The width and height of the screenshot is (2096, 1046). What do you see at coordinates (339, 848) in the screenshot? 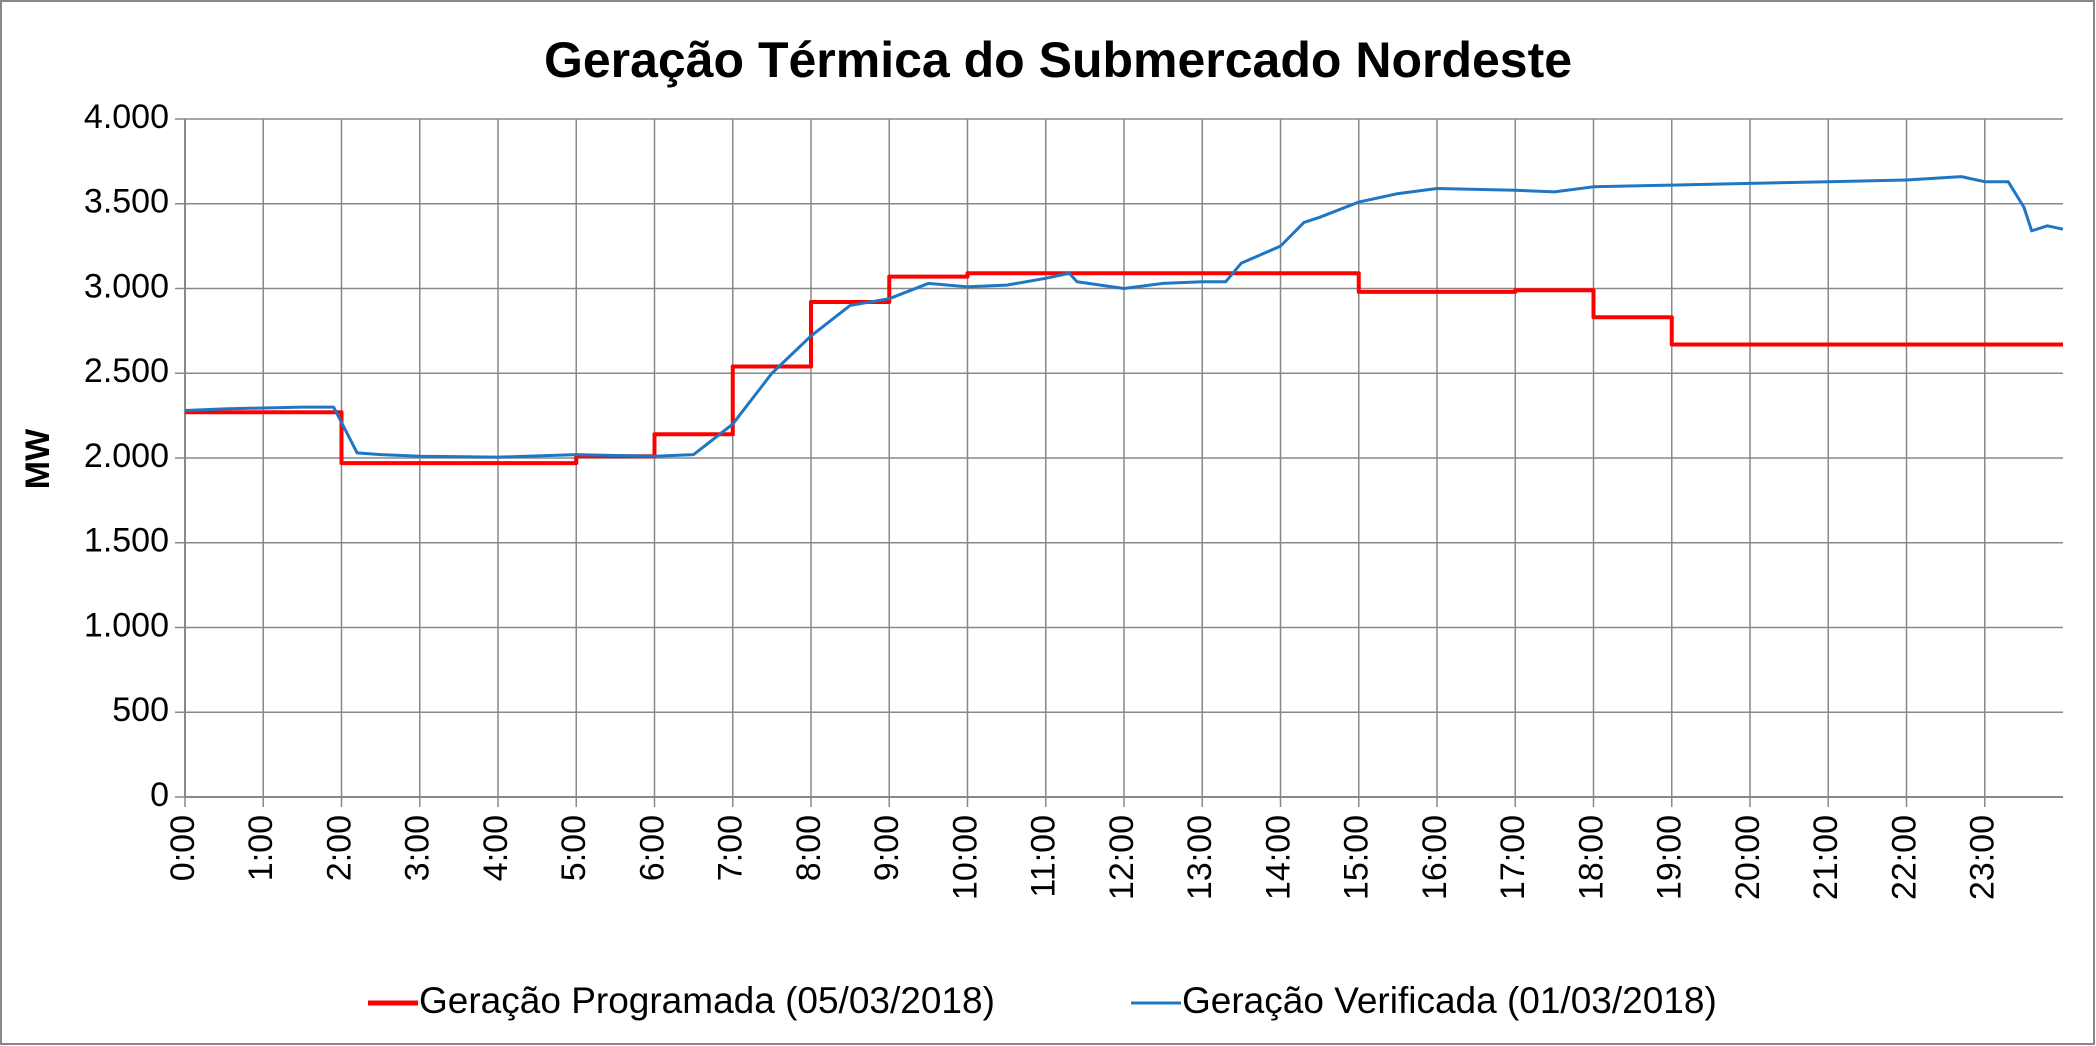
I see `x-tick-label: 2:00` at bounding box center [339, 848].